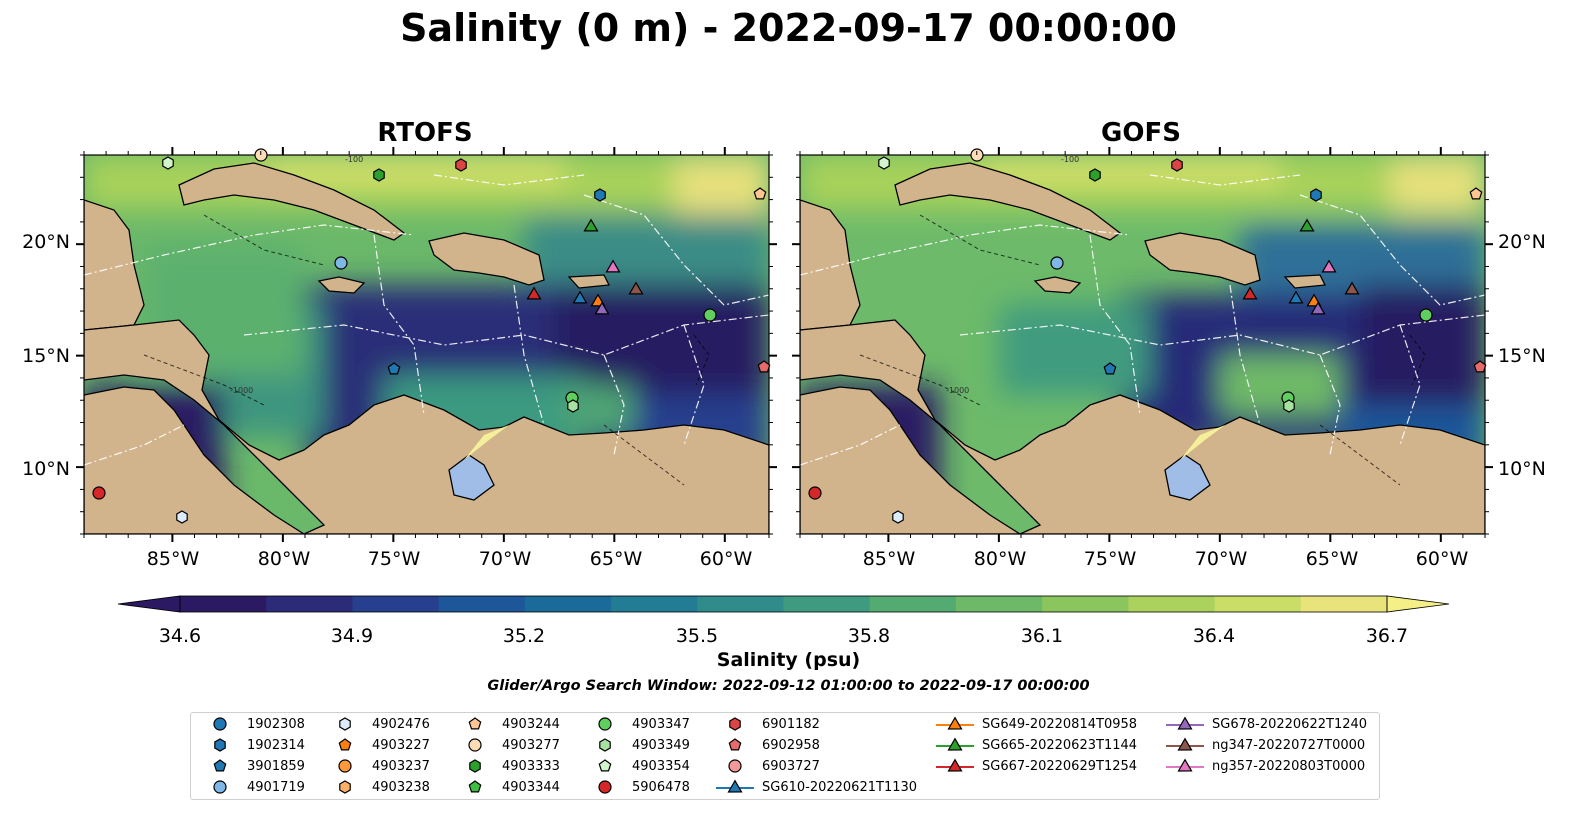 This screenshot has width=1577, height=827. Describe the element at coordinates (1290, 724) in the screenshot. I see `legend-label: SG678-20220622T1240` at that location.